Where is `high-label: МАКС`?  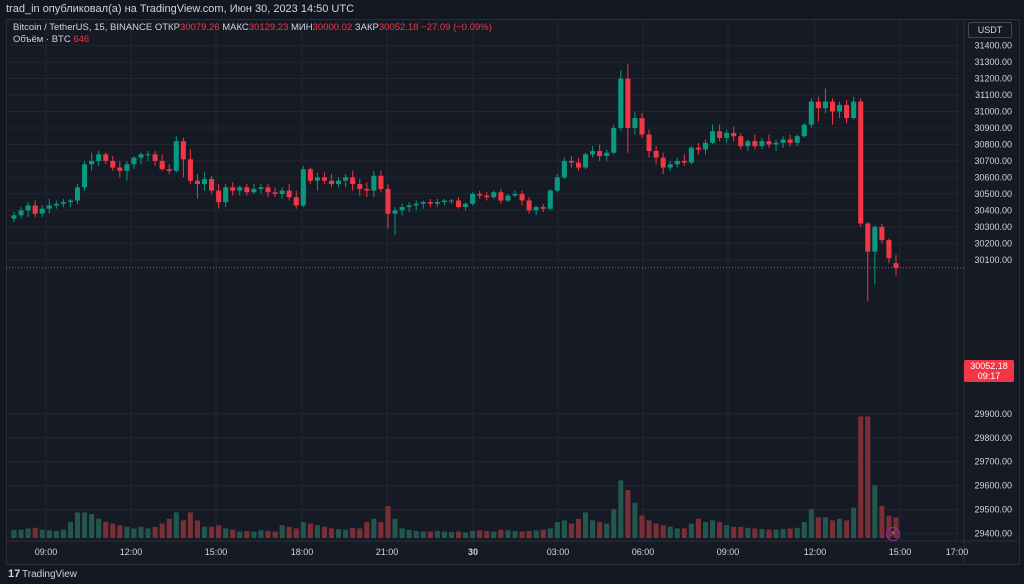
high-label: МАКС is located at coordinates (235, 27).